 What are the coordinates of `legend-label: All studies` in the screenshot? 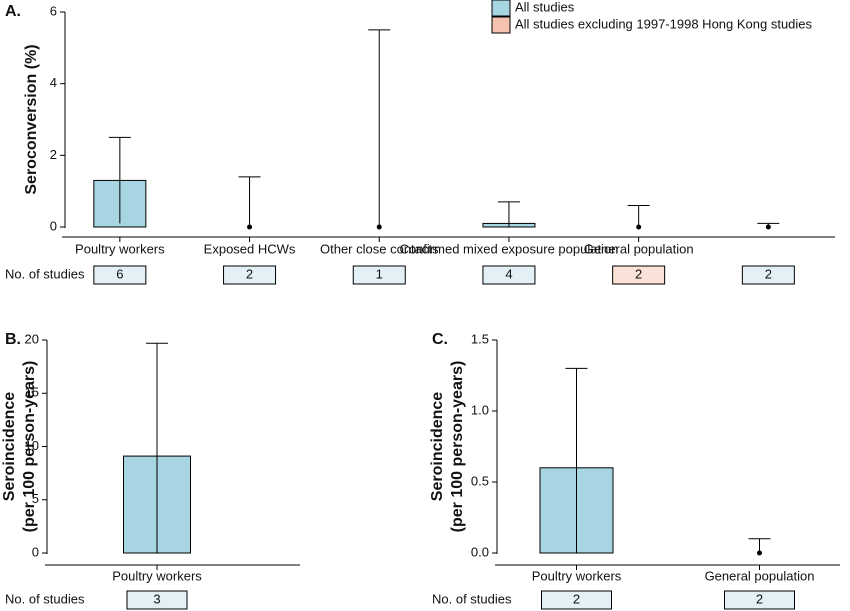 It's located at (545, 7).